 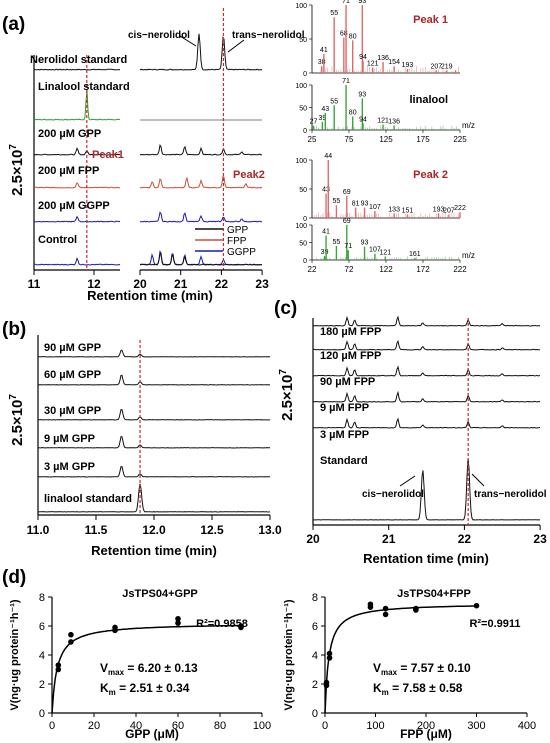 I want to click on ms-x-tick-label: 175, so click(x=423, y=139).